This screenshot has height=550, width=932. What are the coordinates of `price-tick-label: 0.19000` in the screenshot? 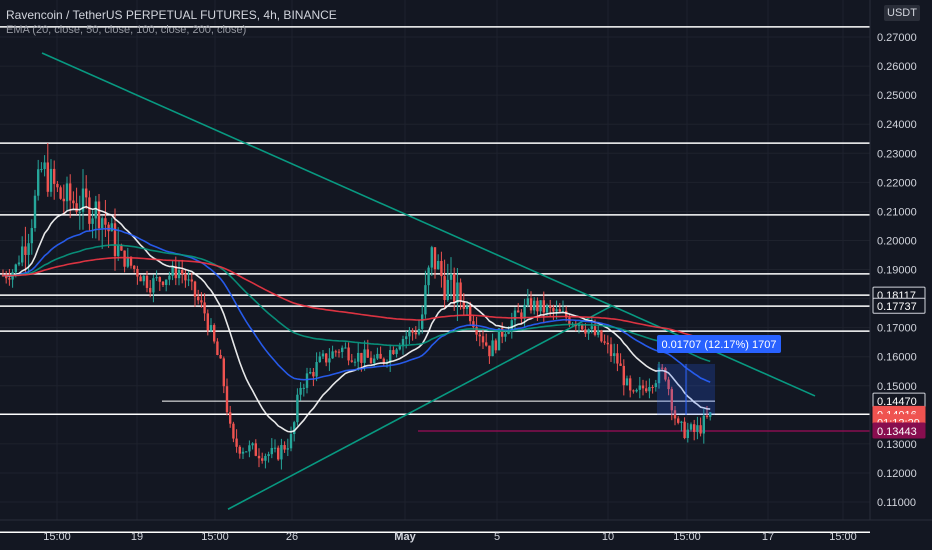 It's located at (897, 271).